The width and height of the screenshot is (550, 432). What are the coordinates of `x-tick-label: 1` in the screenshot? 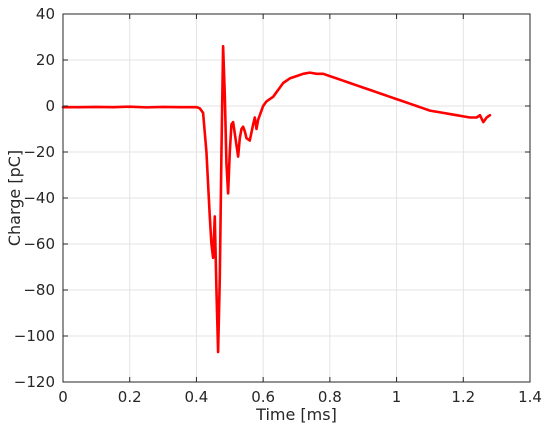 It's located at (397, 397).